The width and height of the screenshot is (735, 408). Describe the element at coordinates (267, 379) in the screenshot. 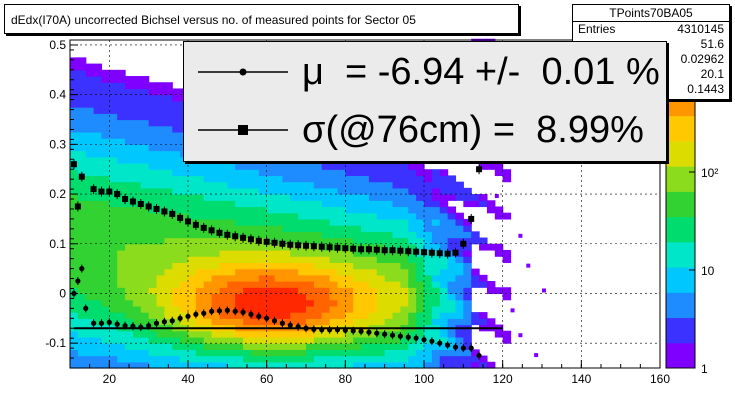

I see `x-tick-label: 60` at that location.